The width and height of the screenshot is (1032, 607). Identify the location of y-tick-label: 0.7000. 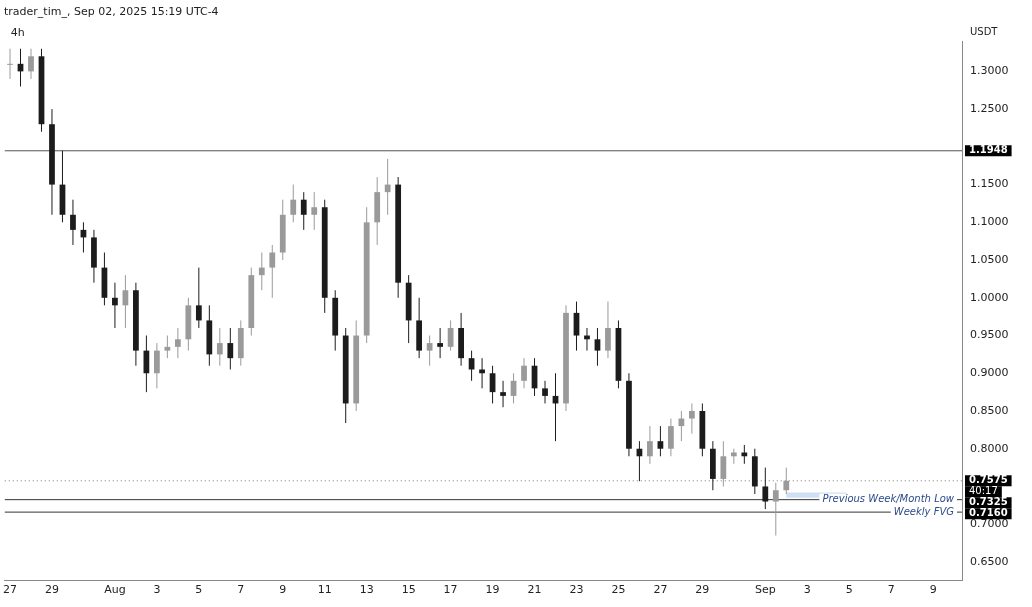
(989, 524).